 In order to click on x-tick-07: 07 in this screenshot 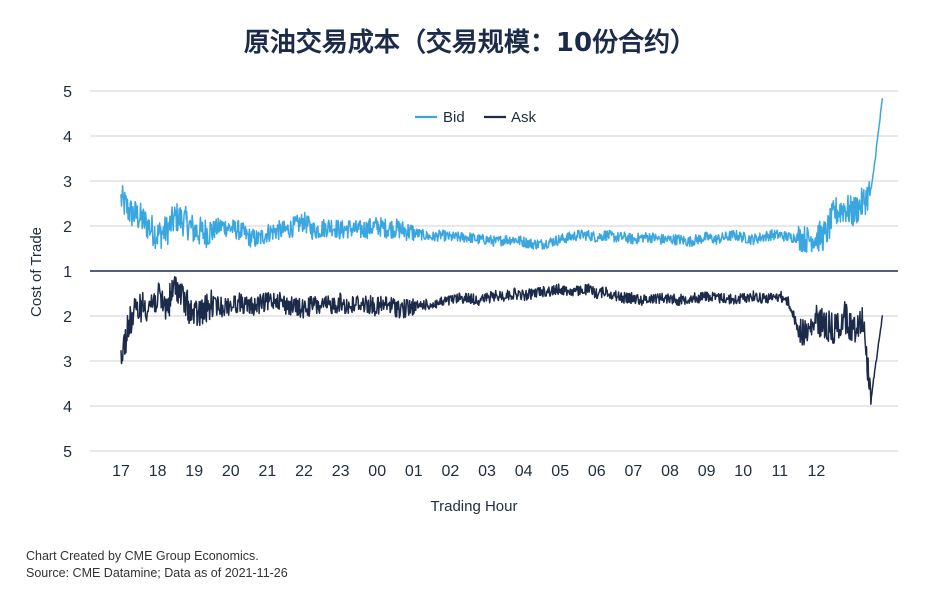, I will do `click(634, 471)`.